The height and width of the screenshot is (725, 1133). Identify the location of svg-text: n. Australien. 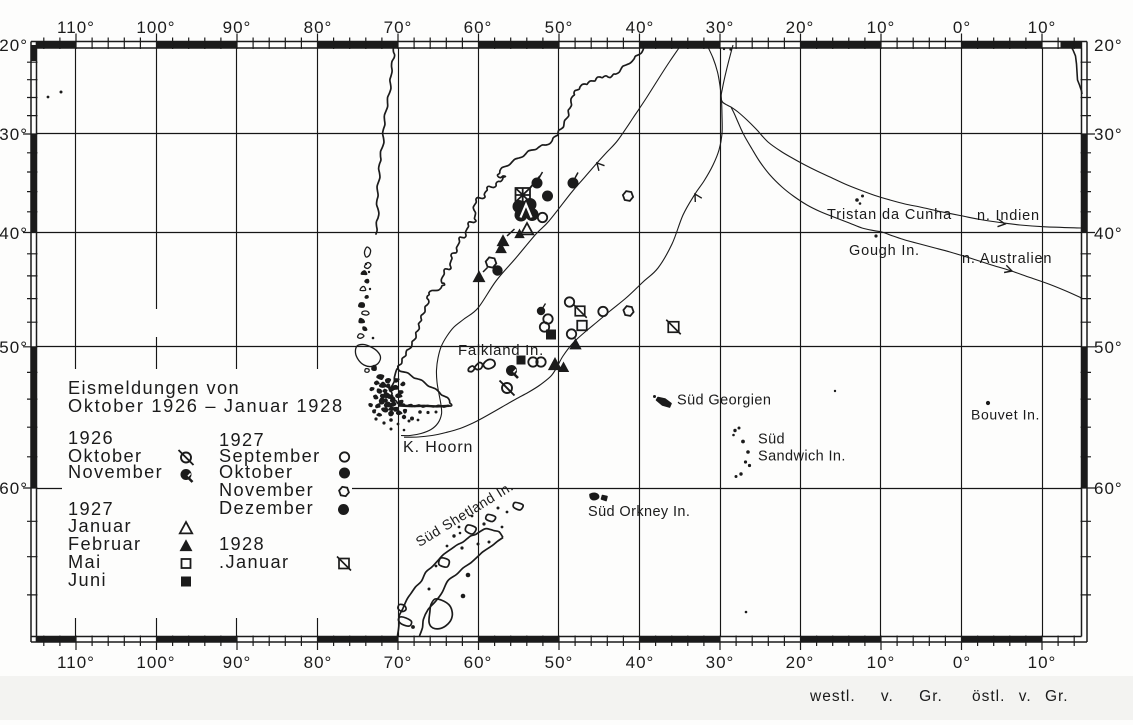
(1007, 259).